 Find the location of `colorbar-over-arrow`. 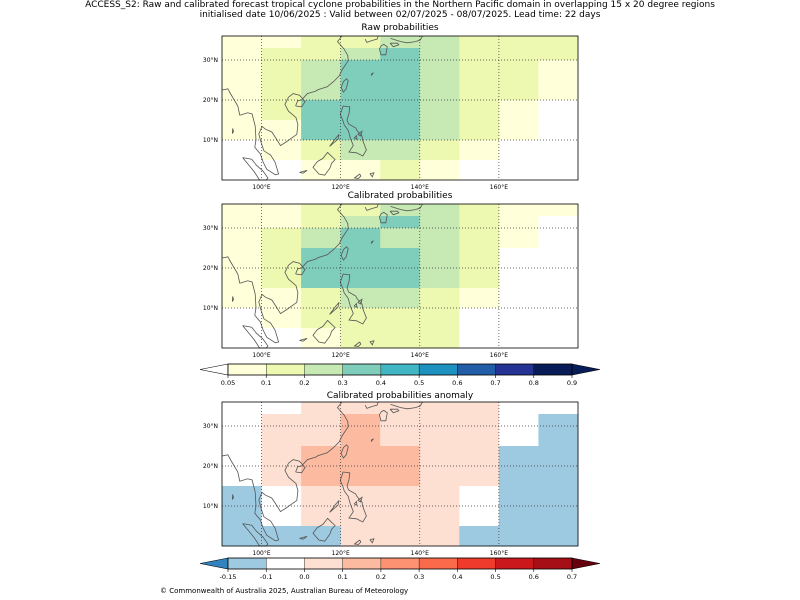

colorbar-over-arrow is located at coordinates (586, 563).